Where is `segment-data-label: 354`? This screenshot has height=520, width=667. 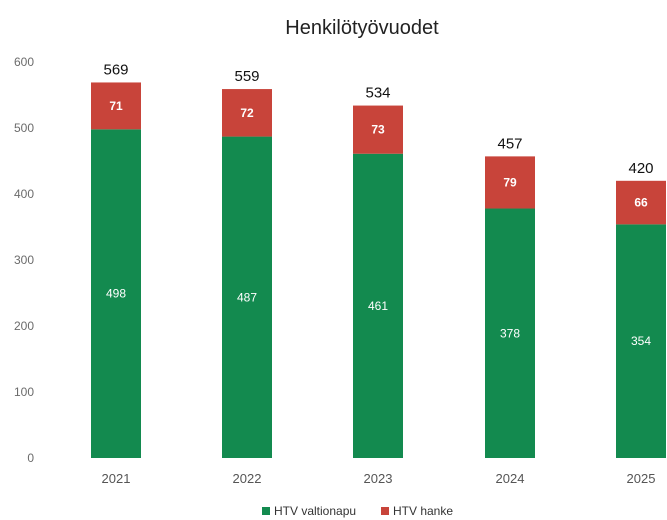
segment-data-label: 354 is located at coordinates (641, 341).